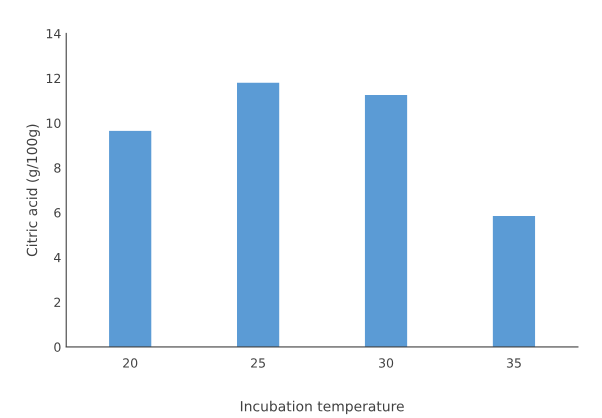 This screenshot has height=418, width=602. Describe the element at coordinates (33, 190) in the screenshot. I see `y-axis-title: Citric acid (g/100g)` at that location.